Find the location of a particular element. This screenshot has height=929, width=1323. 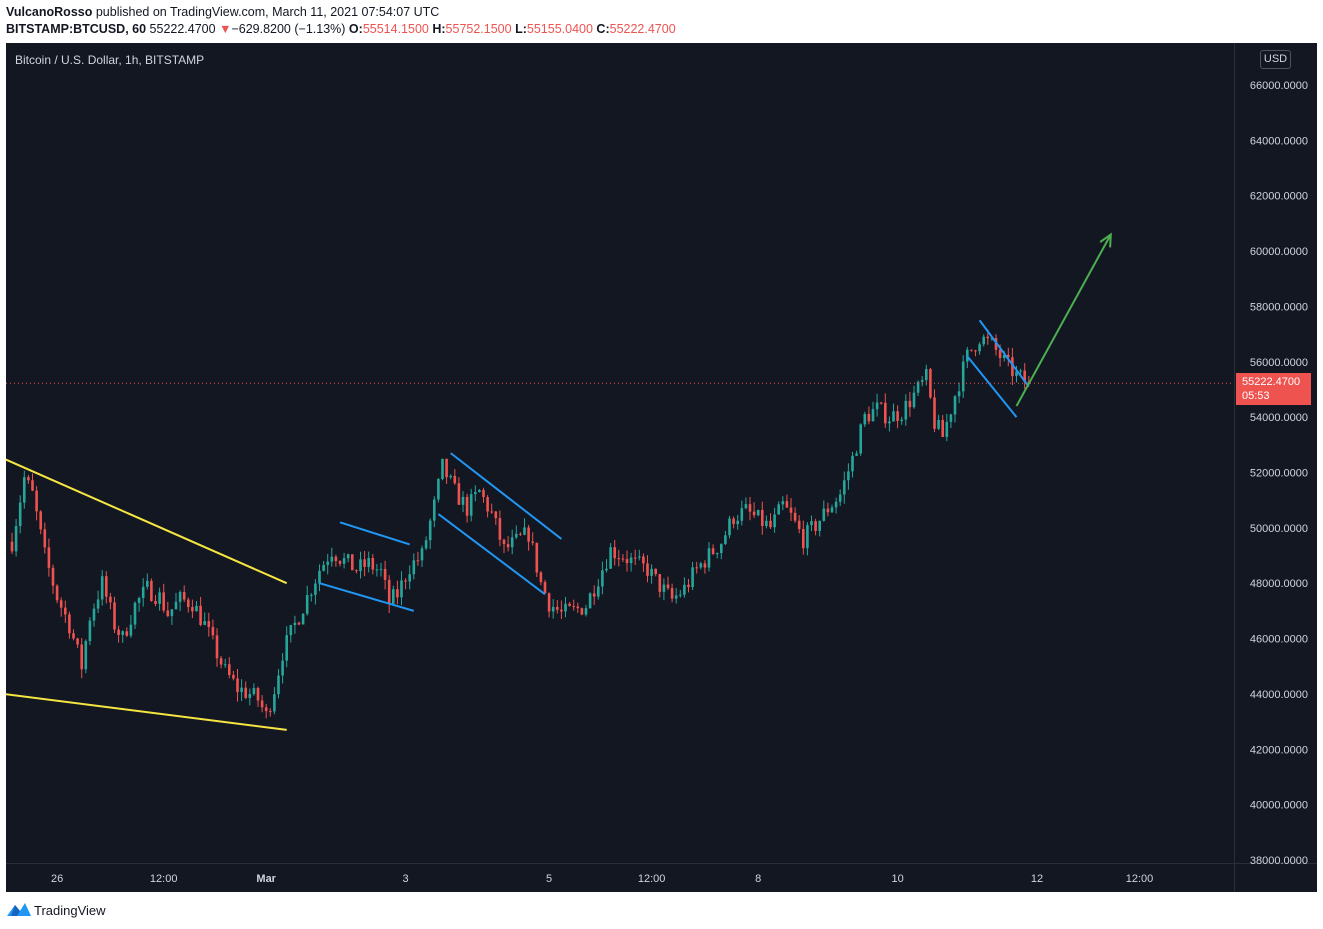

symbol-name: BITSTAMP:BTCUSD, 60 is located at coordinates (76, 29).